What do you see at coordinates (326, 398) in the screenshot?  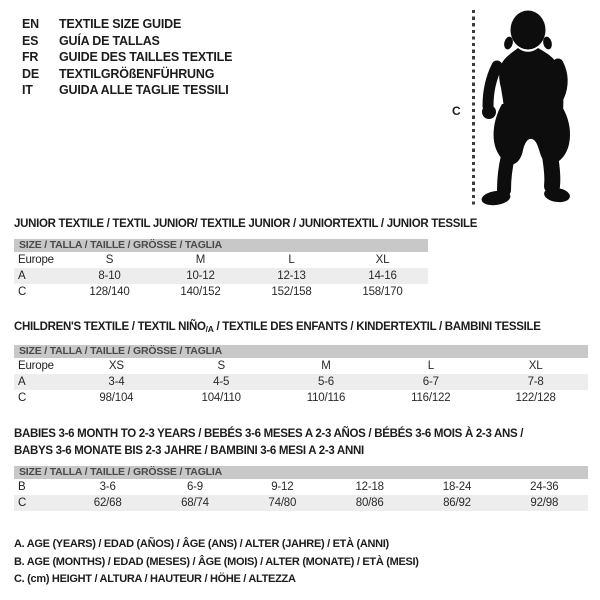 I see `height-cell: 110/116` at bounding box center [326, 398].